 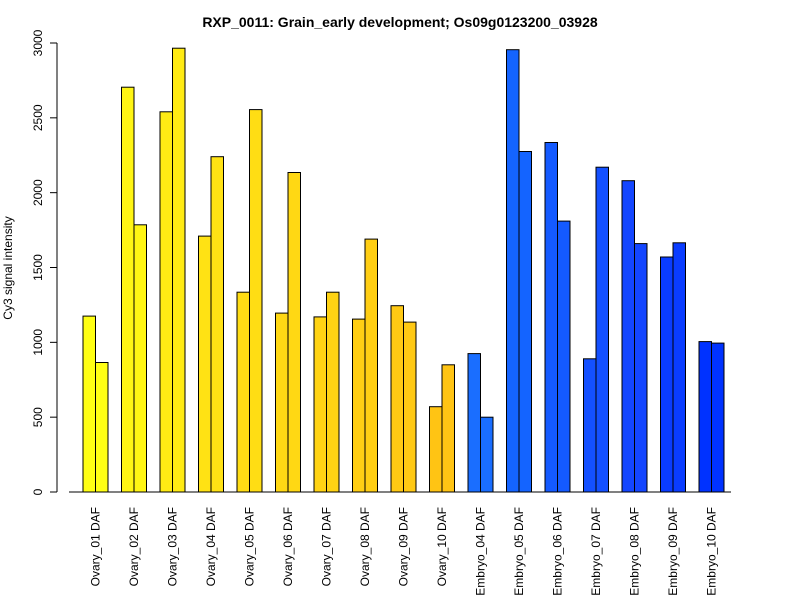 What do you see at coordinates (38, 267) in the screenshot?
I see `y-tick-label: 1500` at bounding box center [38, 267].